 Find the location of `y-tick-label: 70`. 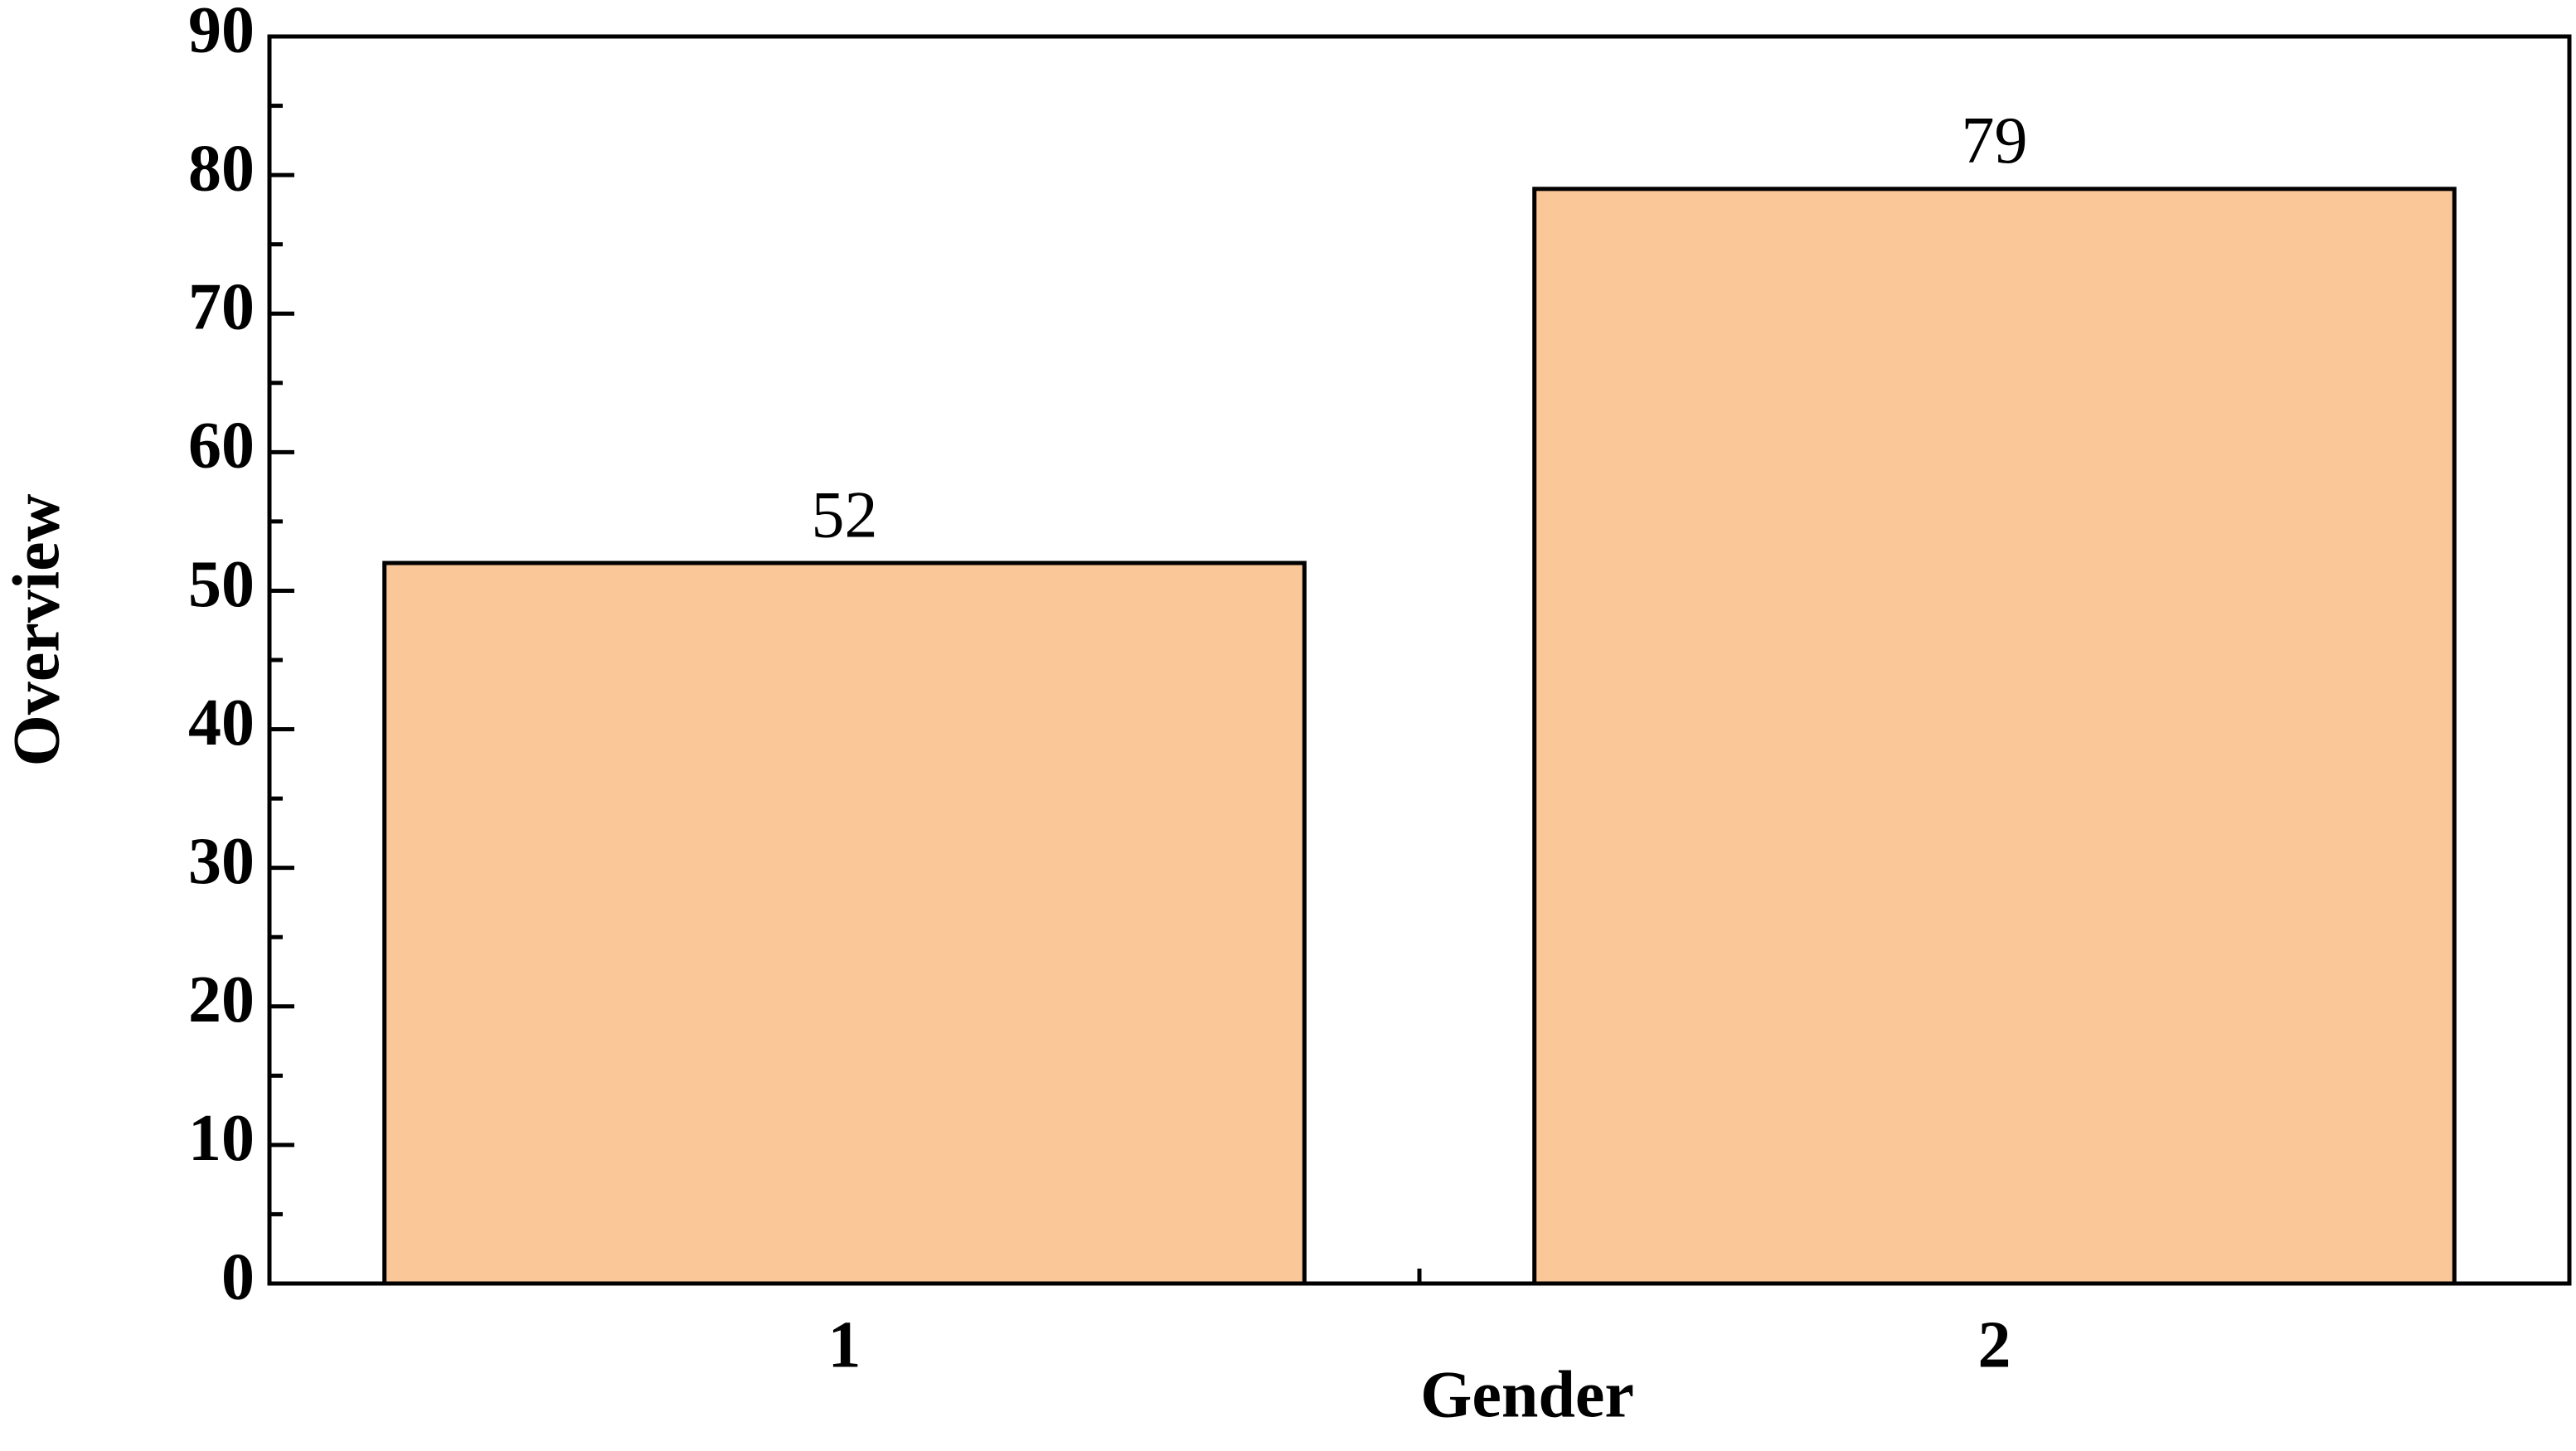

y-tick-label: 70 is located at coordinates (221, 307).